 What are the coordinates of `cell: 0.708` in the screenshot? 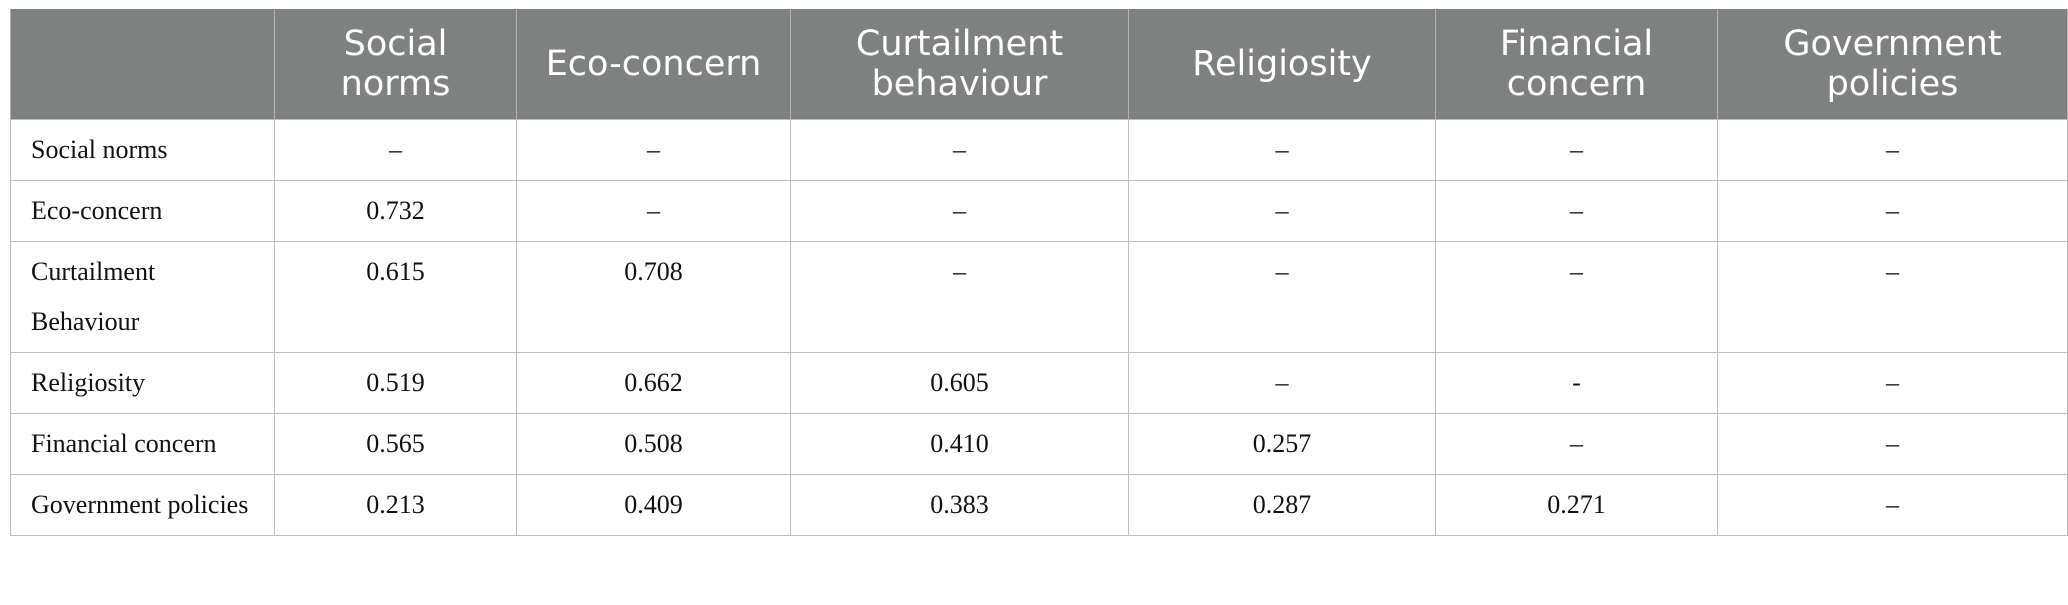 It's located at (653, 297).